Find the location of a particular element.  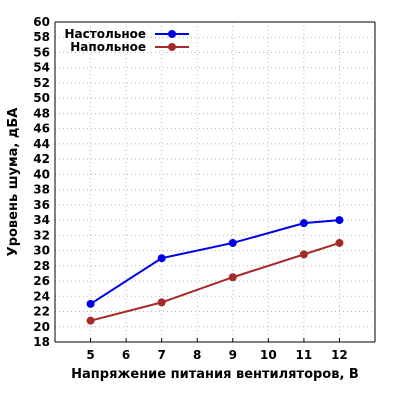

y-axis-title: Уровень шума, дБА is located at coordinates (13, 182).